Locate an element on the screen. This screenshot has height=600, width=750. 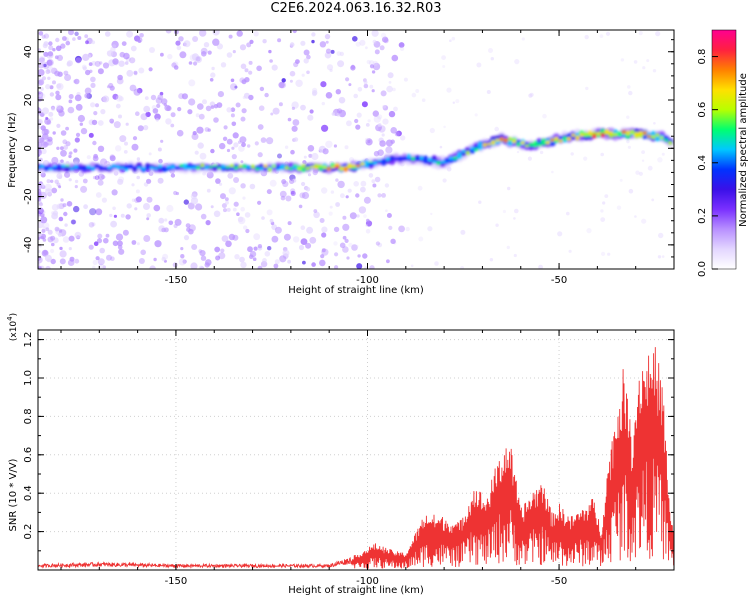
snr-y-tick-label: 1.0 is located at coordinates (28, 378).